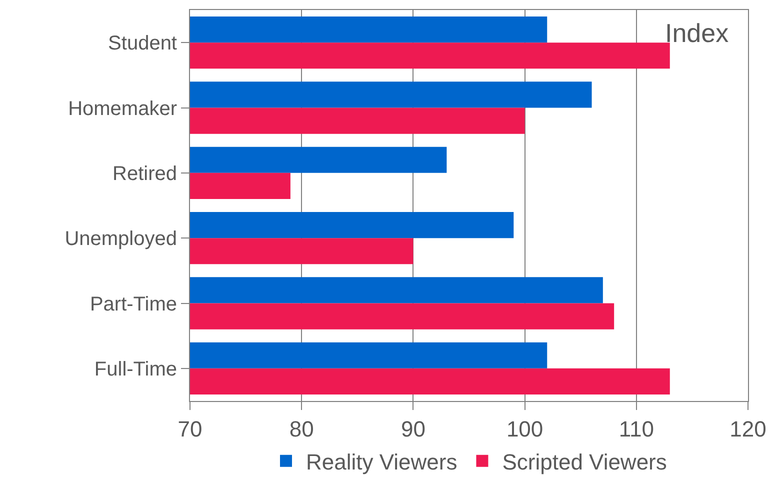  Describe the element at coordinates (133, 304) in the screenshot. I see `y-tick-label: Part-Time` at that location.